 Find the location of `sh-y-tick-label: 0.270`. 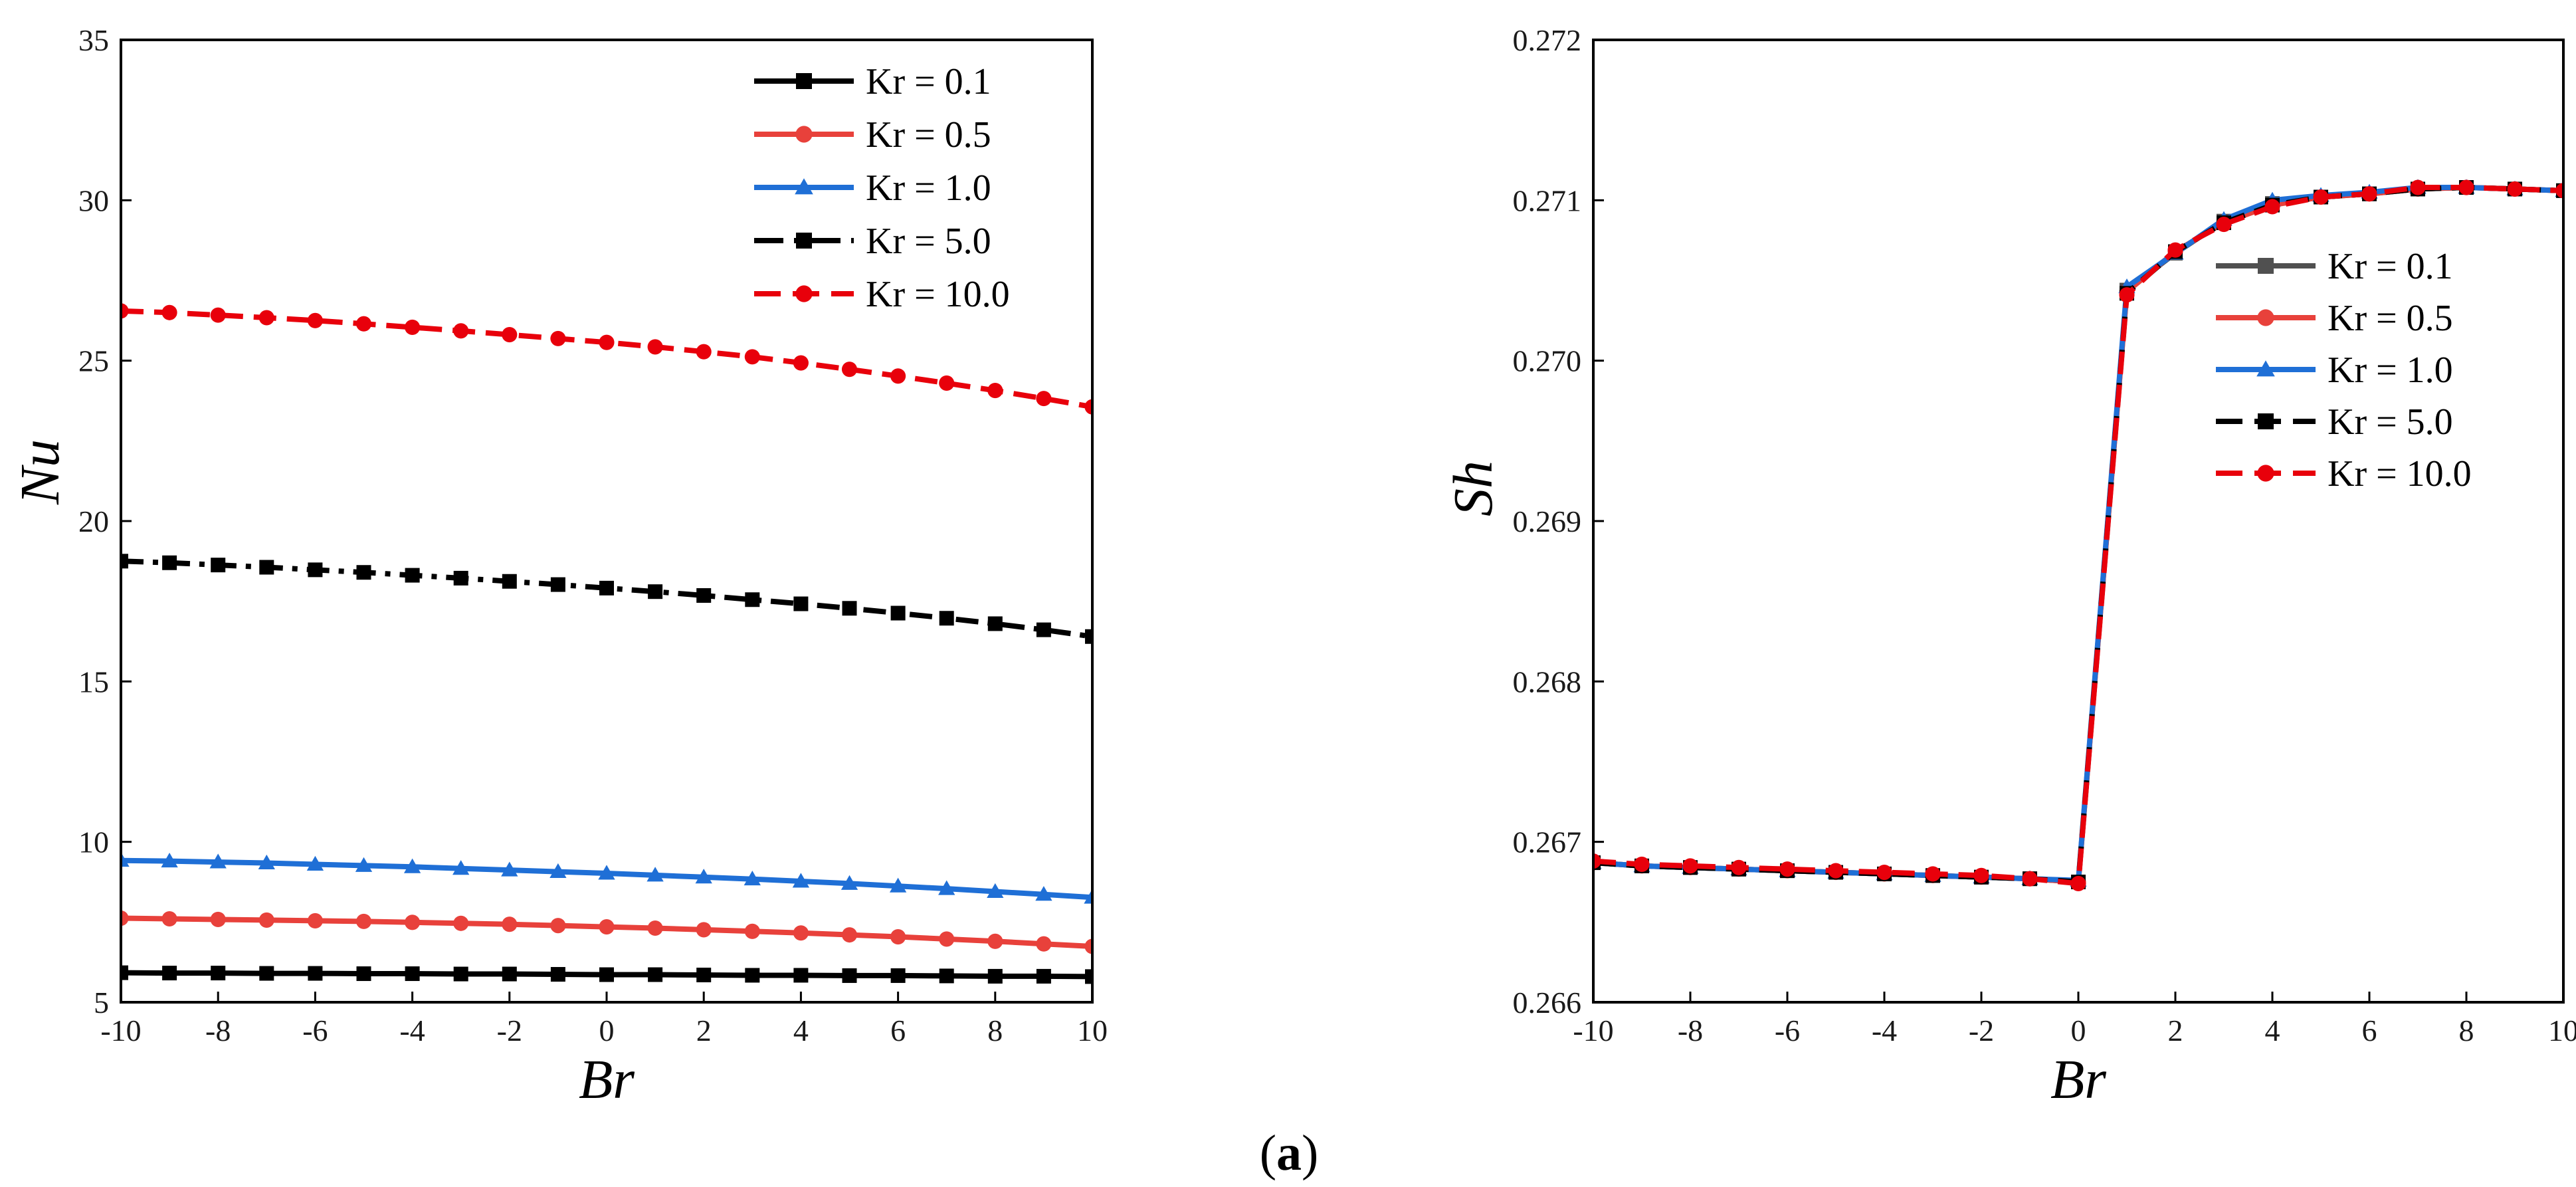

sh-y-tick-label: 0.270 is located at coordinates (1547, 361).